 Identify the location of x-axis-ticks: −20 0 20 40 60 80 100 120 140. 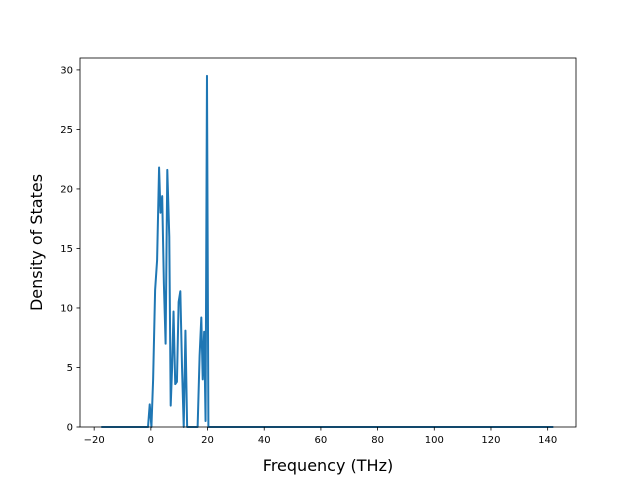
(320, 436).